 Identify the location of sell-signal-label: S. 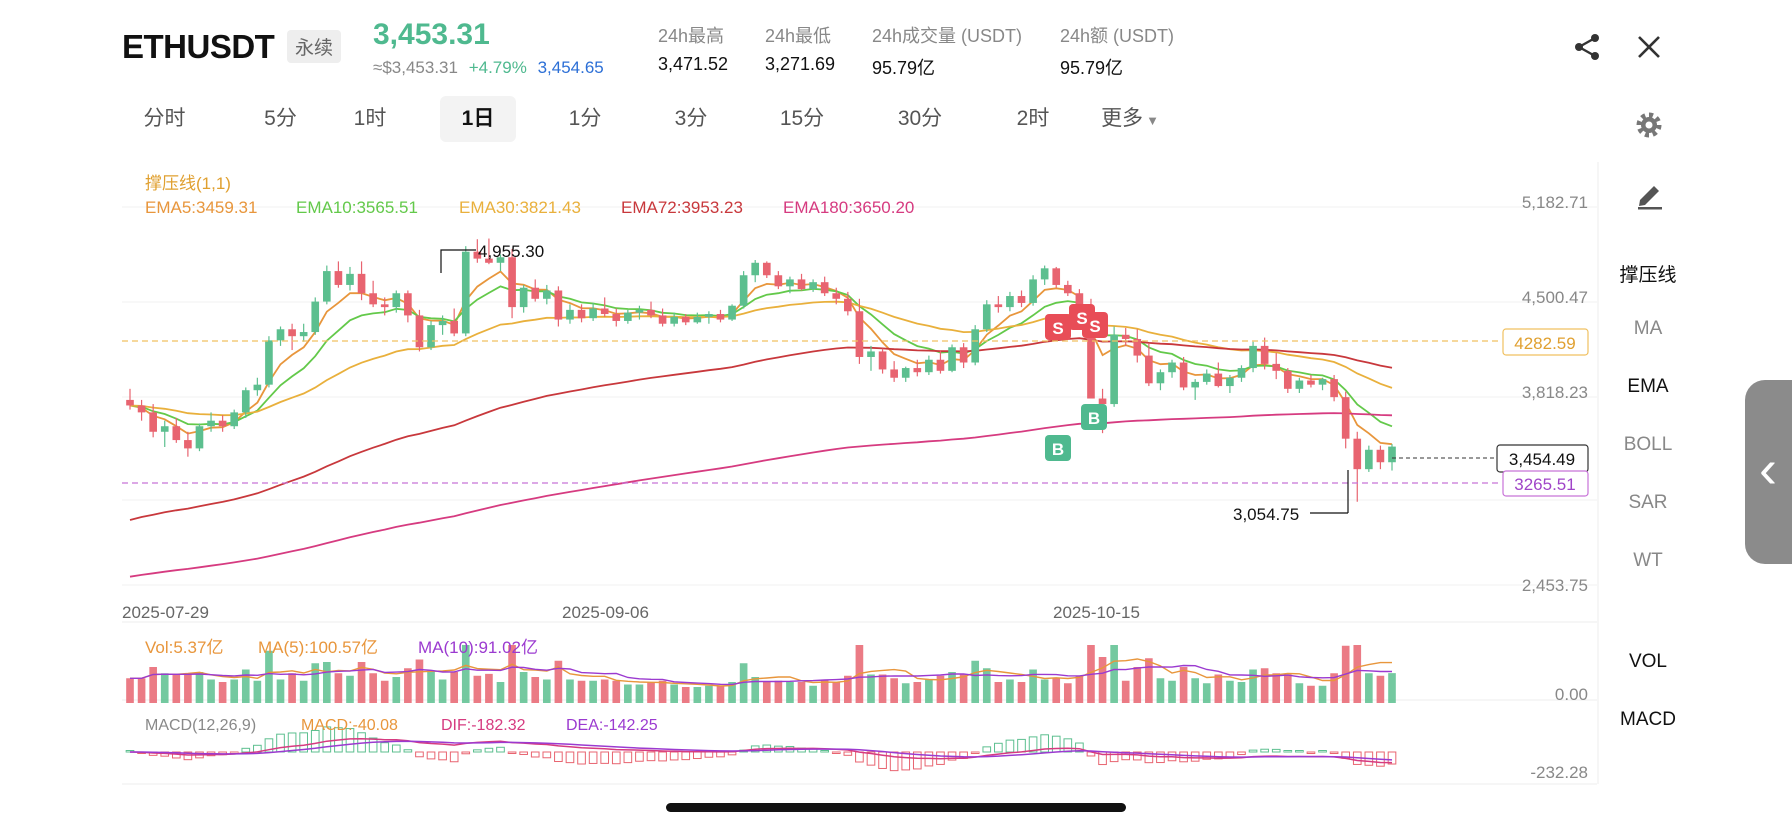
(1094, 326).